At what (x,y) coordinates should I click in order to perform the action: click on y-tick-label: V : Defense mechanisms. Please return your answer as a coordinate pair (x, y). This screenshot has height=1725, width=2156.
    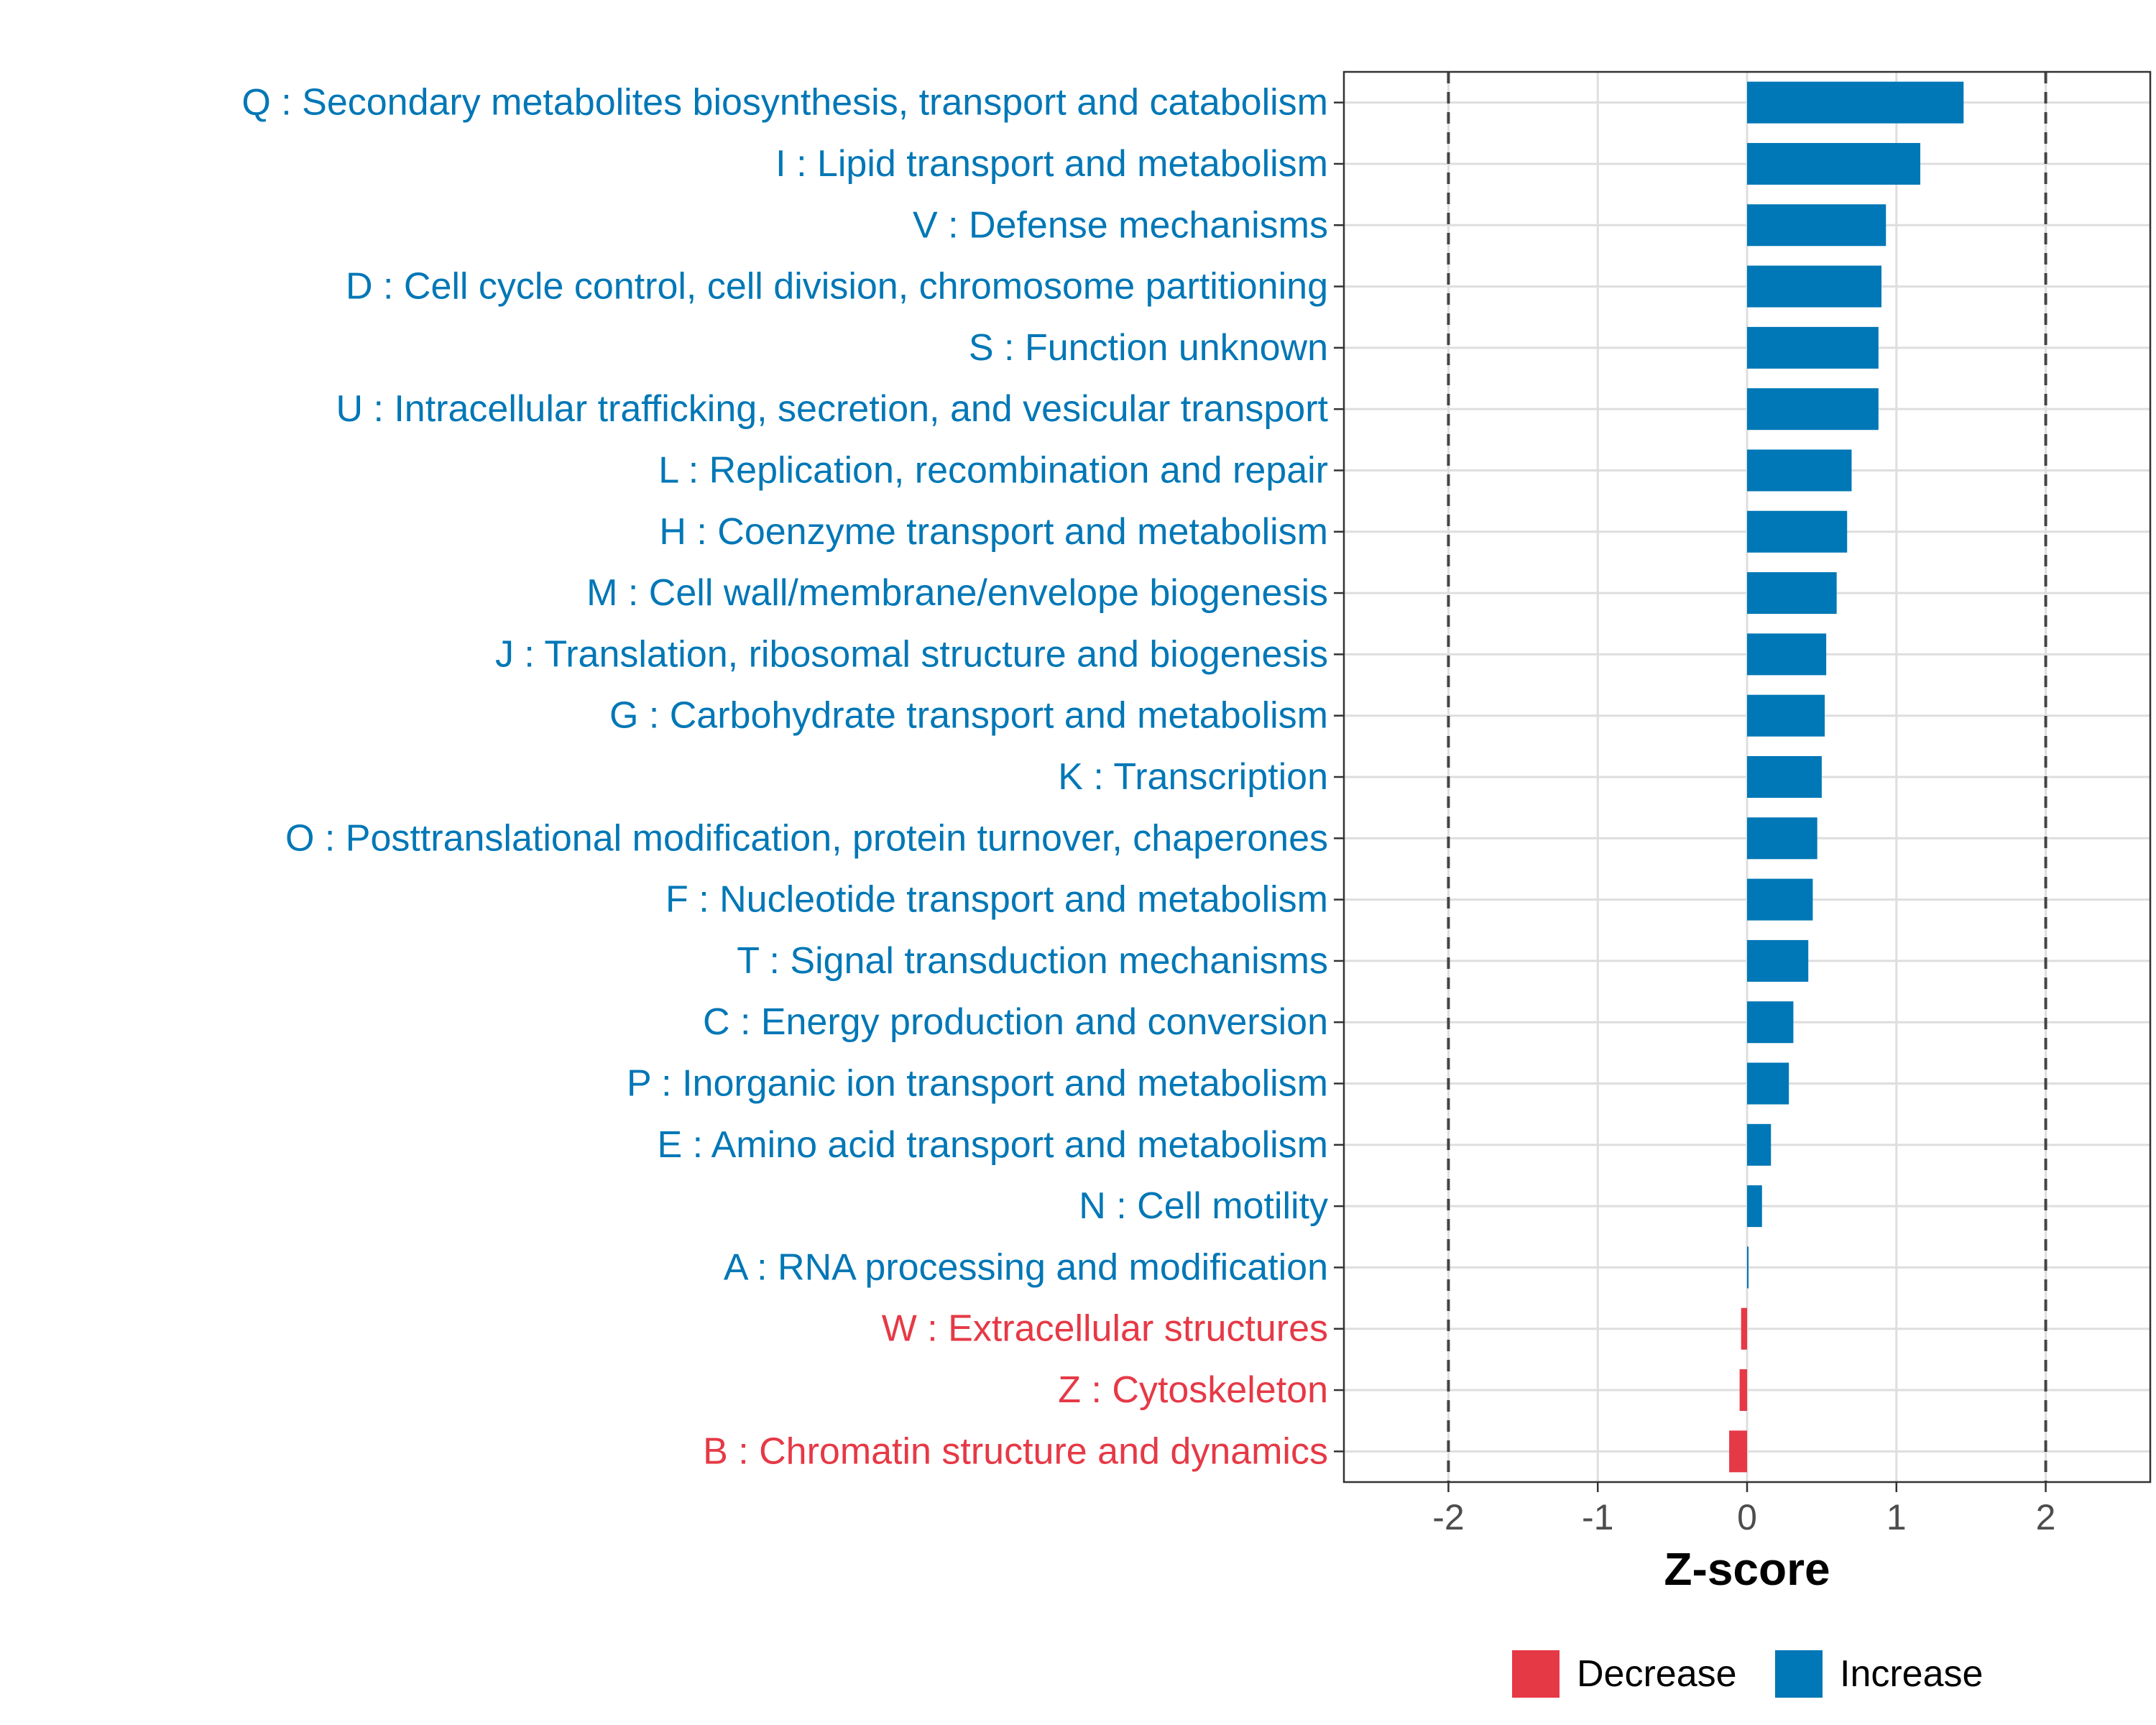
    Looking at the image, I should click on (1120, 225).